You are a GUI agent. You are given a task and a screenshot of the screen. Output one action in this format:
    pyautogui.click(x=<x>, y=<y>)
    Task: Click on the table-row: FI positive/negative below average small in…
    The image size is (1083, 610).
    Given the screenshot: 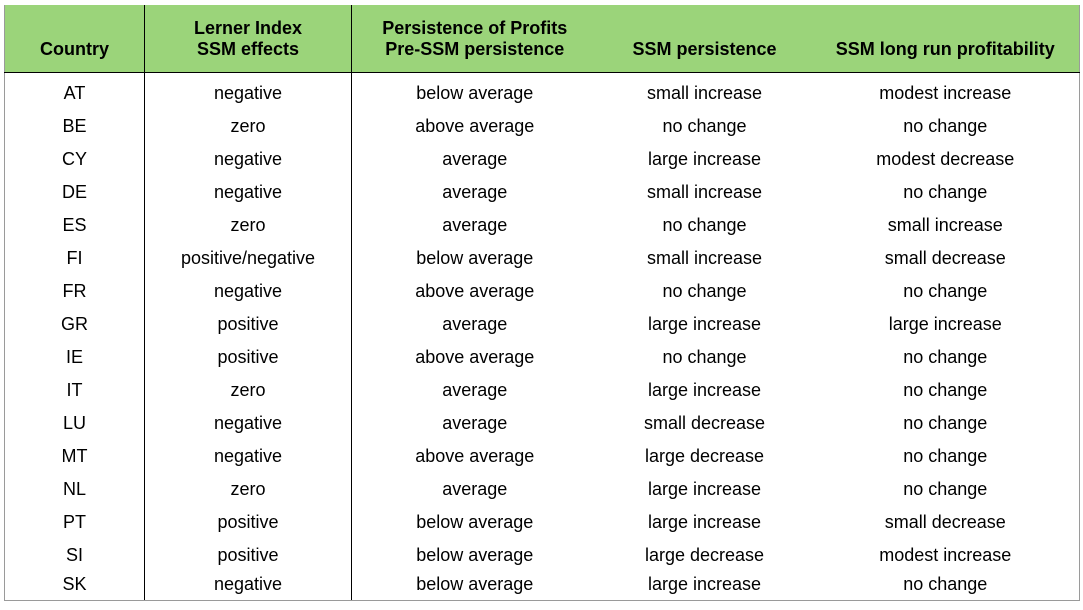 What is the action you would take?
    pyautogui.click(x=542, y=258)
    